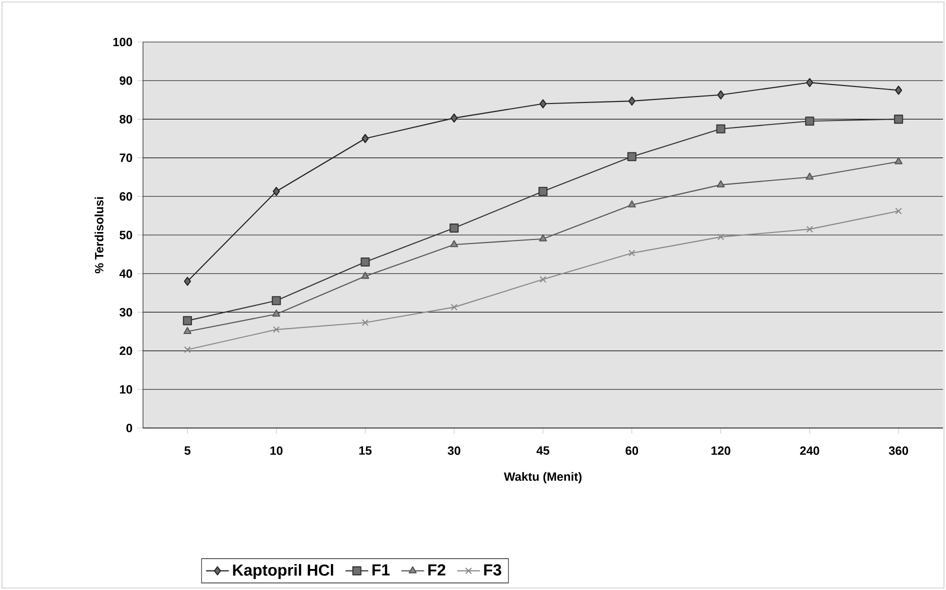 The height and width of the screenshot is (590, 946). I want to click on x-tick-label: 360, so click(898, 450).